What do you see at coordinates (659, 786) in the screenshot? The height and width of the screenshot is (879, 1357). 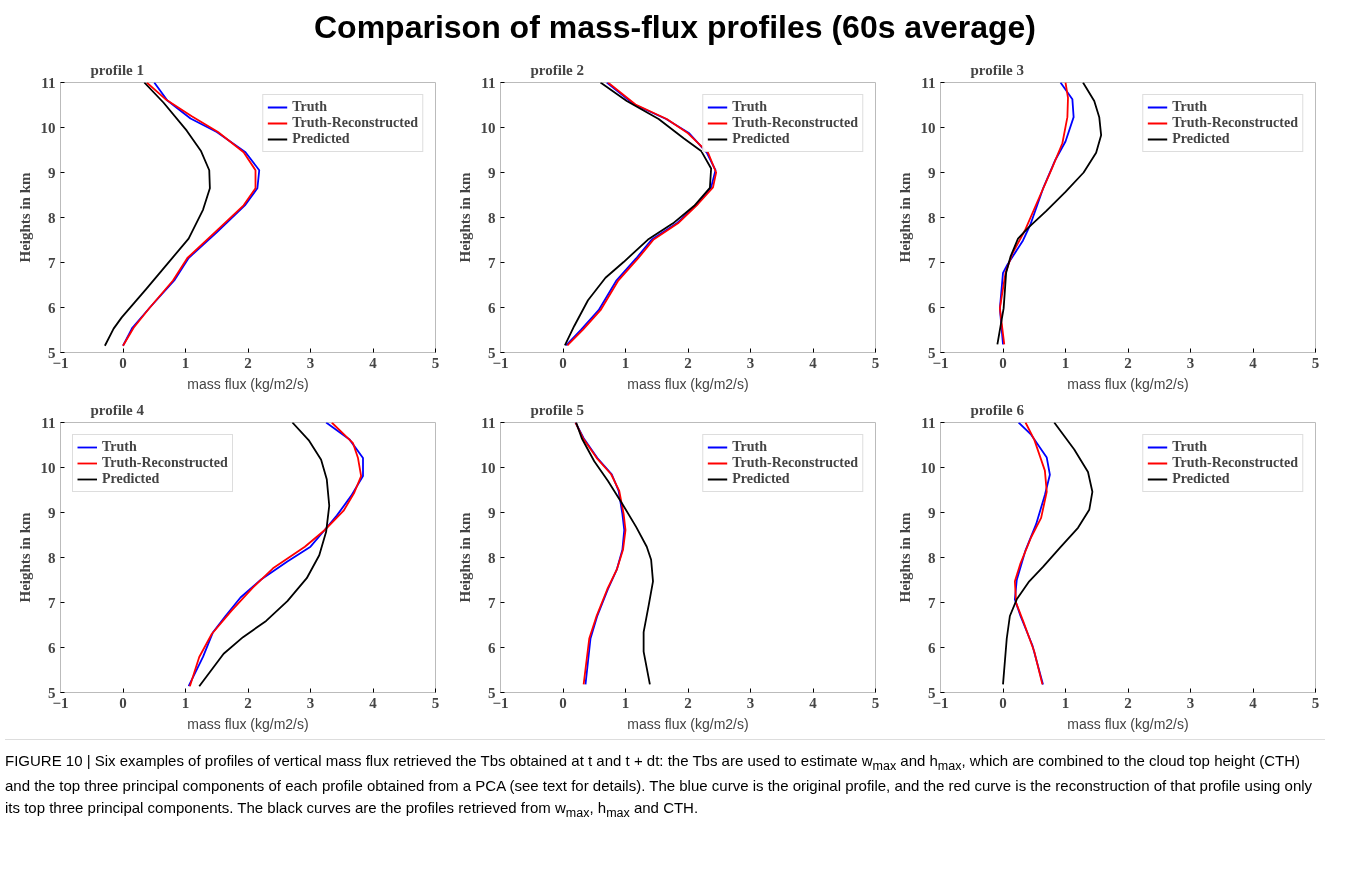 I see `text: FIGURE 10 | Six examples of profiles of vertical mass flux retrieved the Tbs obtained at t and t + dt: the Tbs are used to estimate w$_{max}$ and h$_{max}$, which are combined to the cloud top height (CTH) and the top three principal components of each profile obtained from a PCA (see text for details). The blue curve is the original profile, and the red curve is the reconstruction of that profile using only its top three principal components. The black curves are the profiles retrieved from w$_{max}$, h$_{max}$ and CTH.` at bounding box center [659, 786].